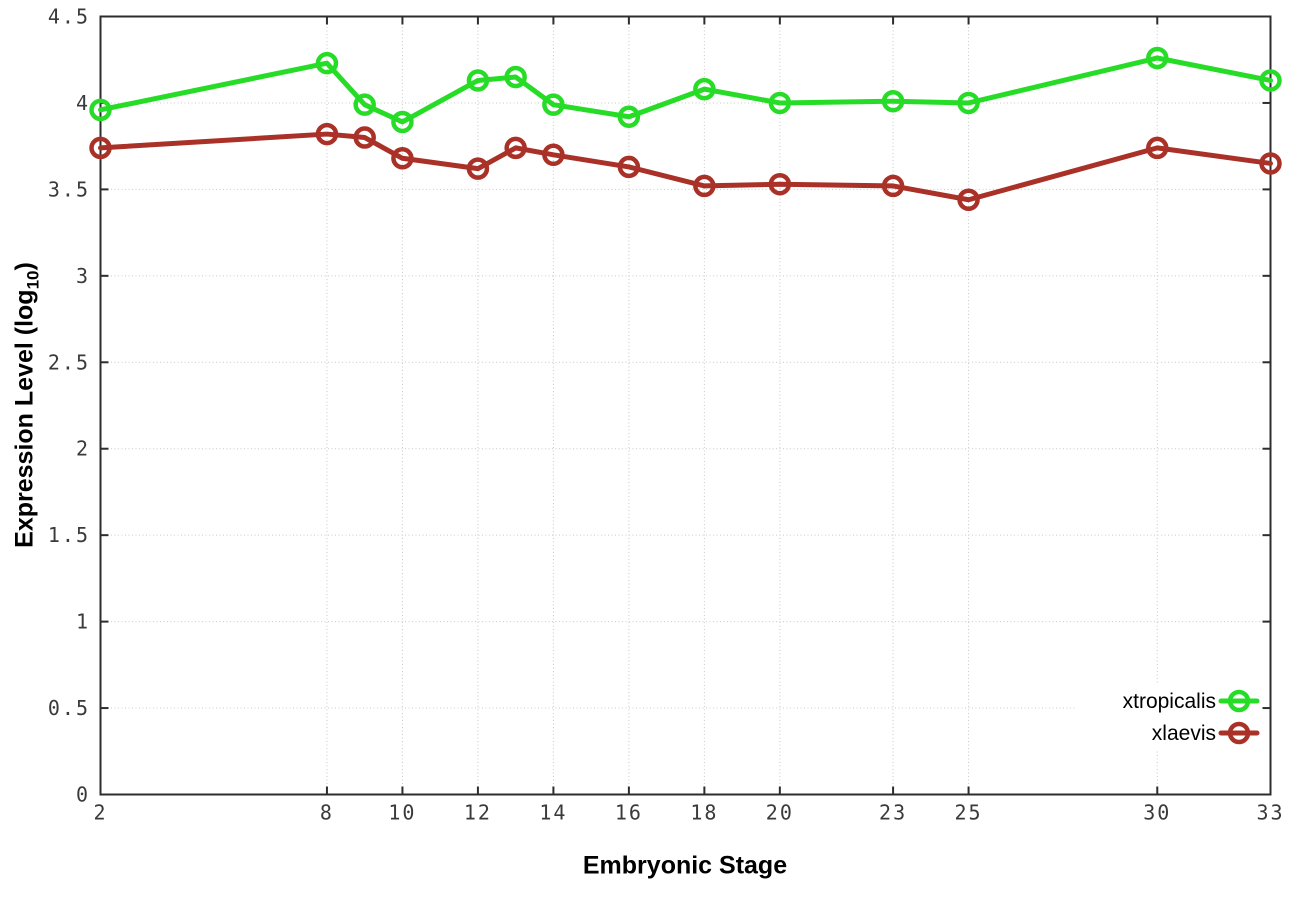  What do you see at coordinates (83, 276) in the screenshot?
I see `y-tick-label: 3` at bounding box center [83, 276].